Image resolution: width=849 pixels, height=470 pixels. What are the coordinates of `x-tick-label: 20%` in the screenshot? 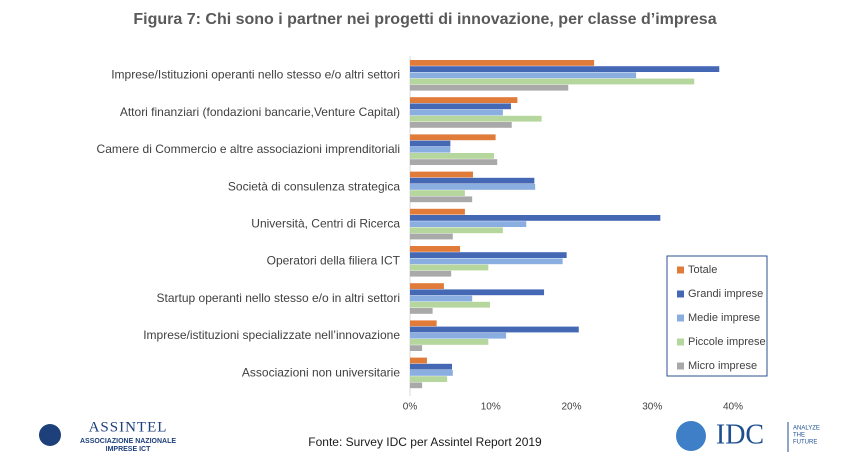 It's located at (571, 407).